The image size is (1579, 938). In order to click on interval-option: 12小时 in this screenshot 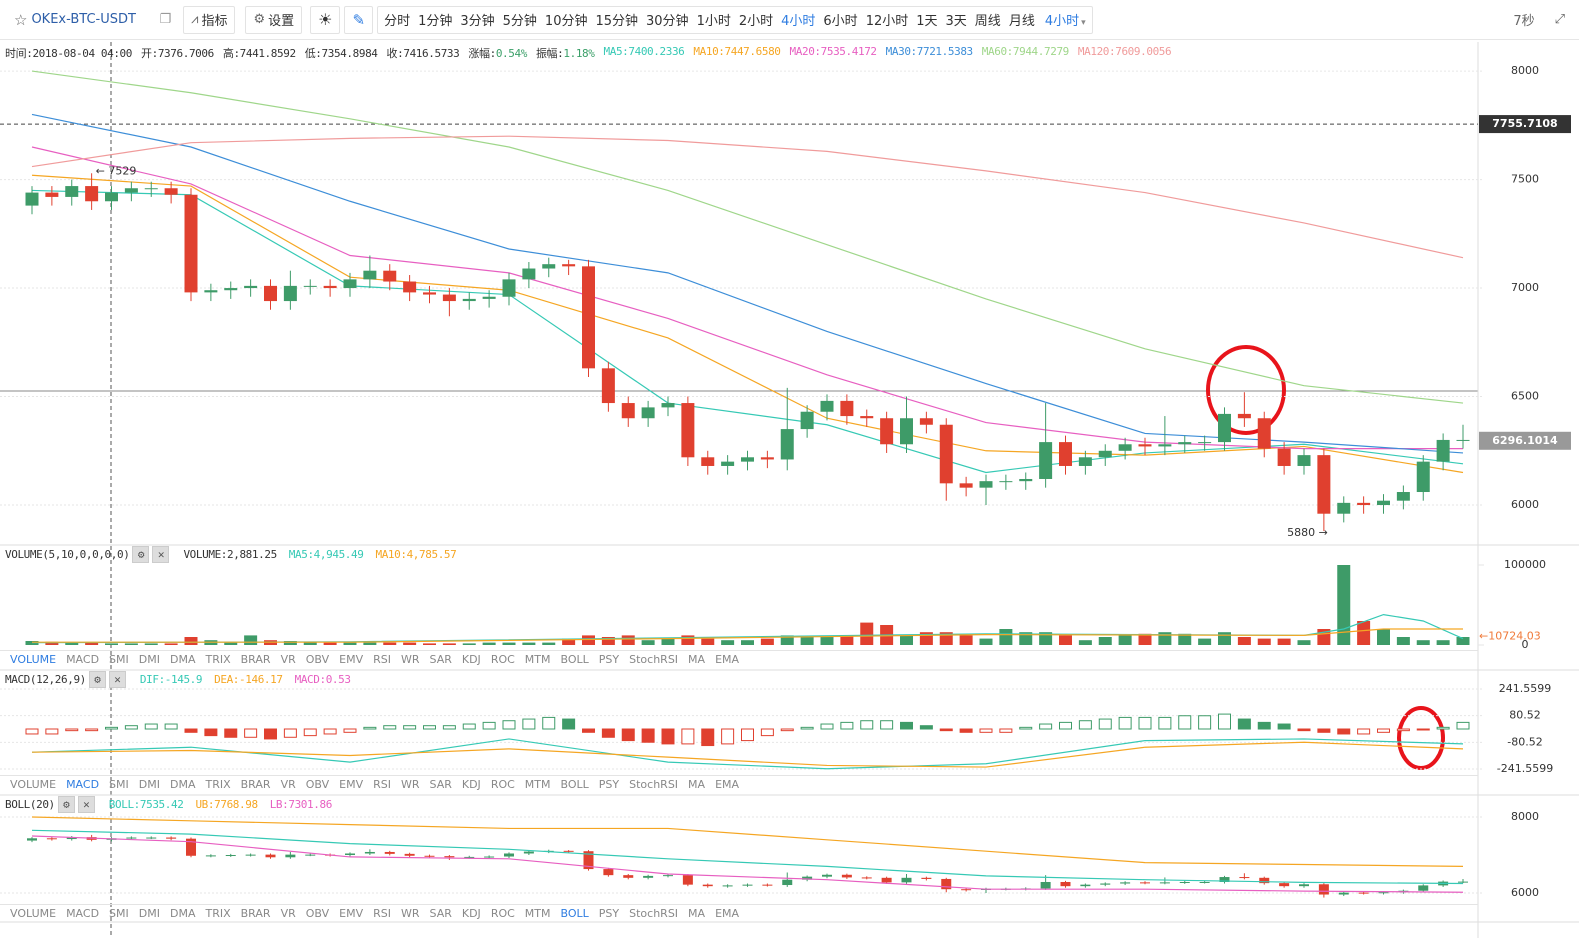, I will do `click(887, 21)`.